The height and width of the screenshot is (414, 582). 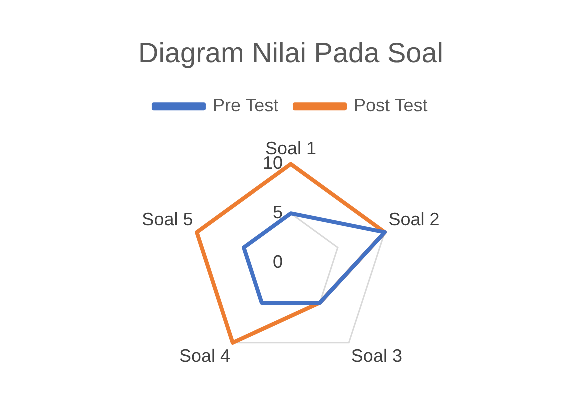 I want to click on spoke-label: Soal 5, so click(x=168, y=219).